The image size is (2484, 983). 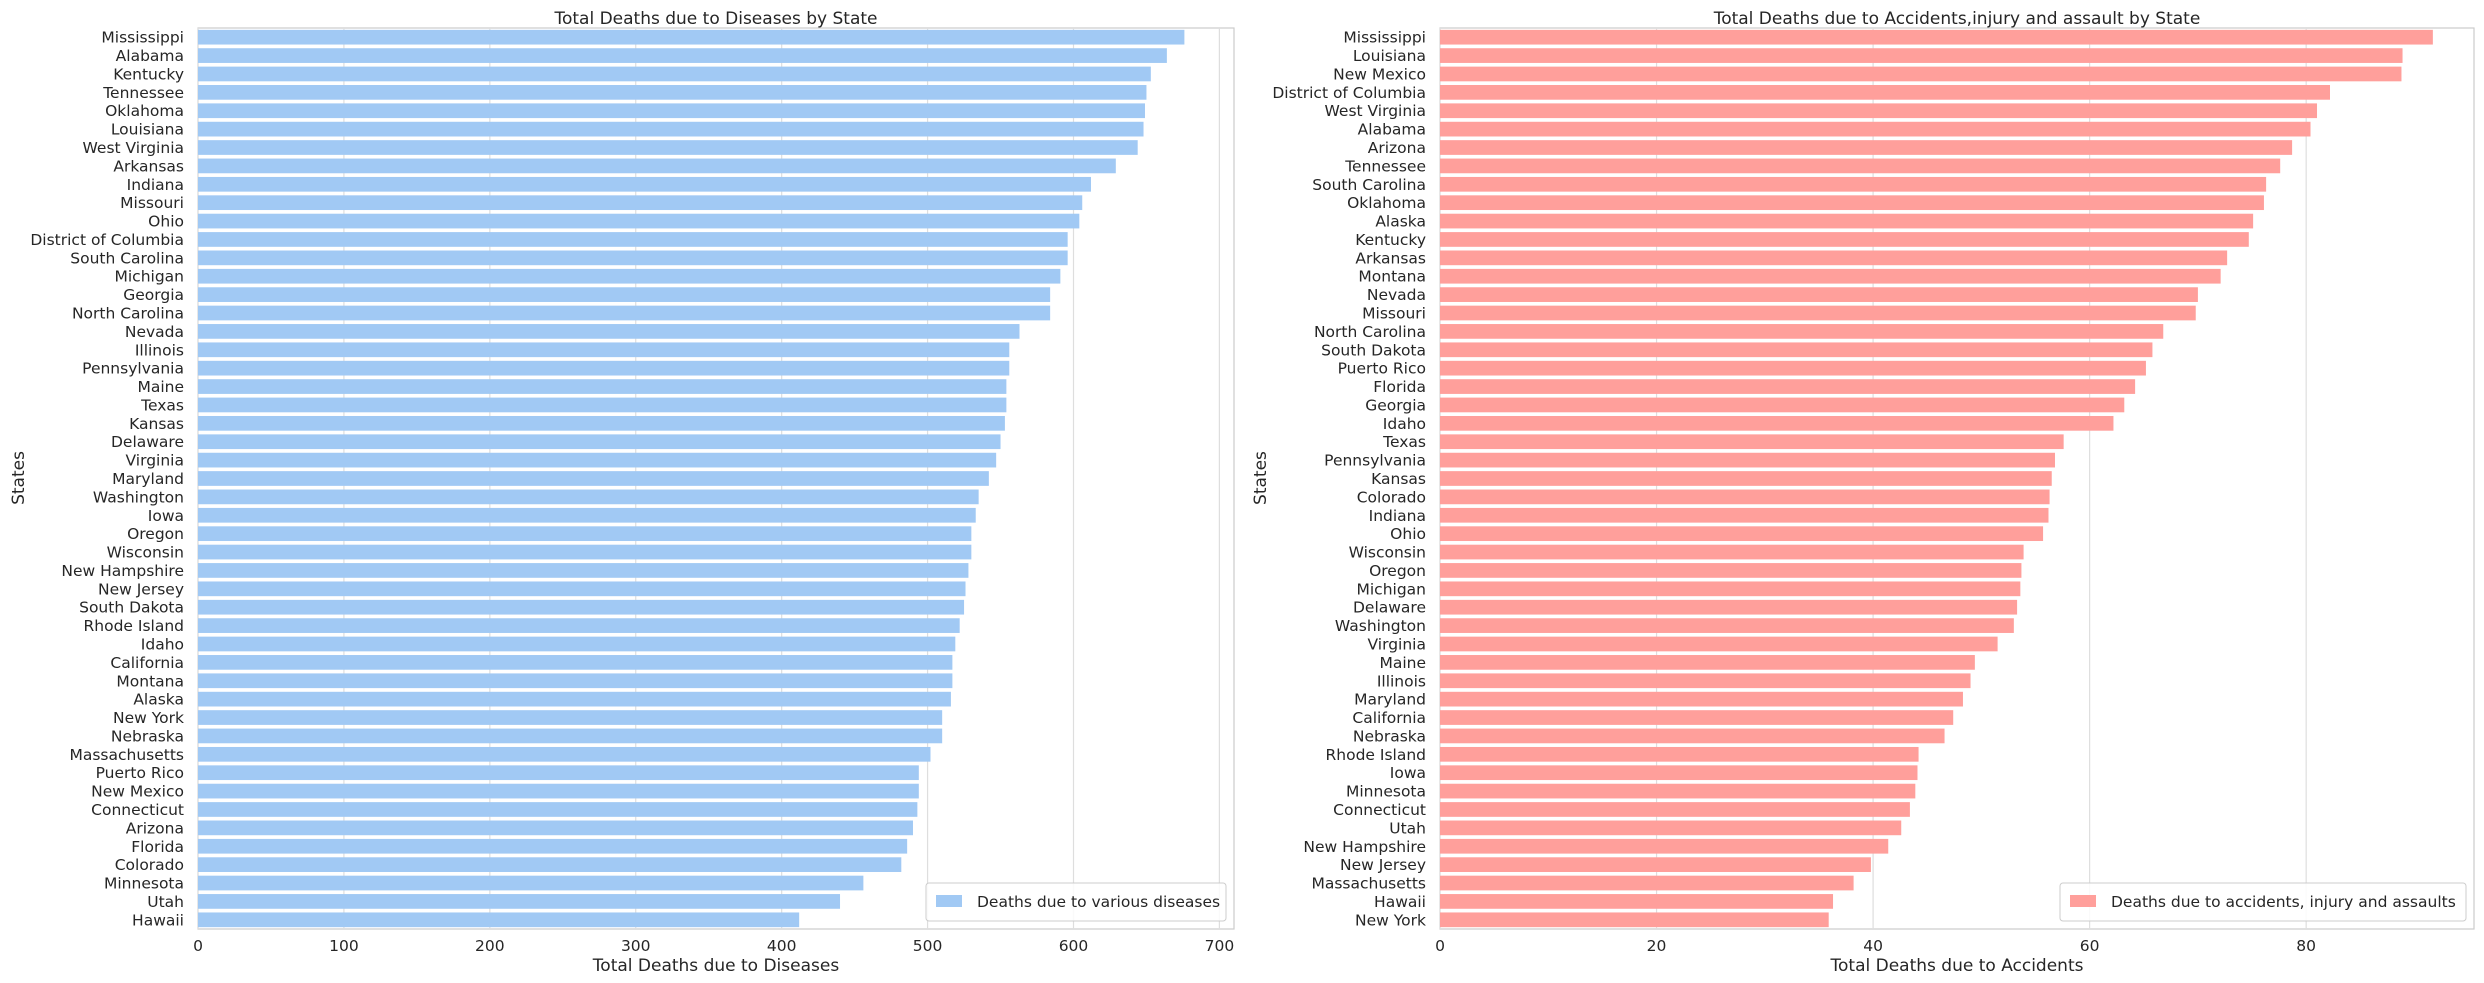 What do you see at coordinates (131, 608) in the screenshot?
I see `y-tick-label: South Dakota` at bounding box center [131, 608].